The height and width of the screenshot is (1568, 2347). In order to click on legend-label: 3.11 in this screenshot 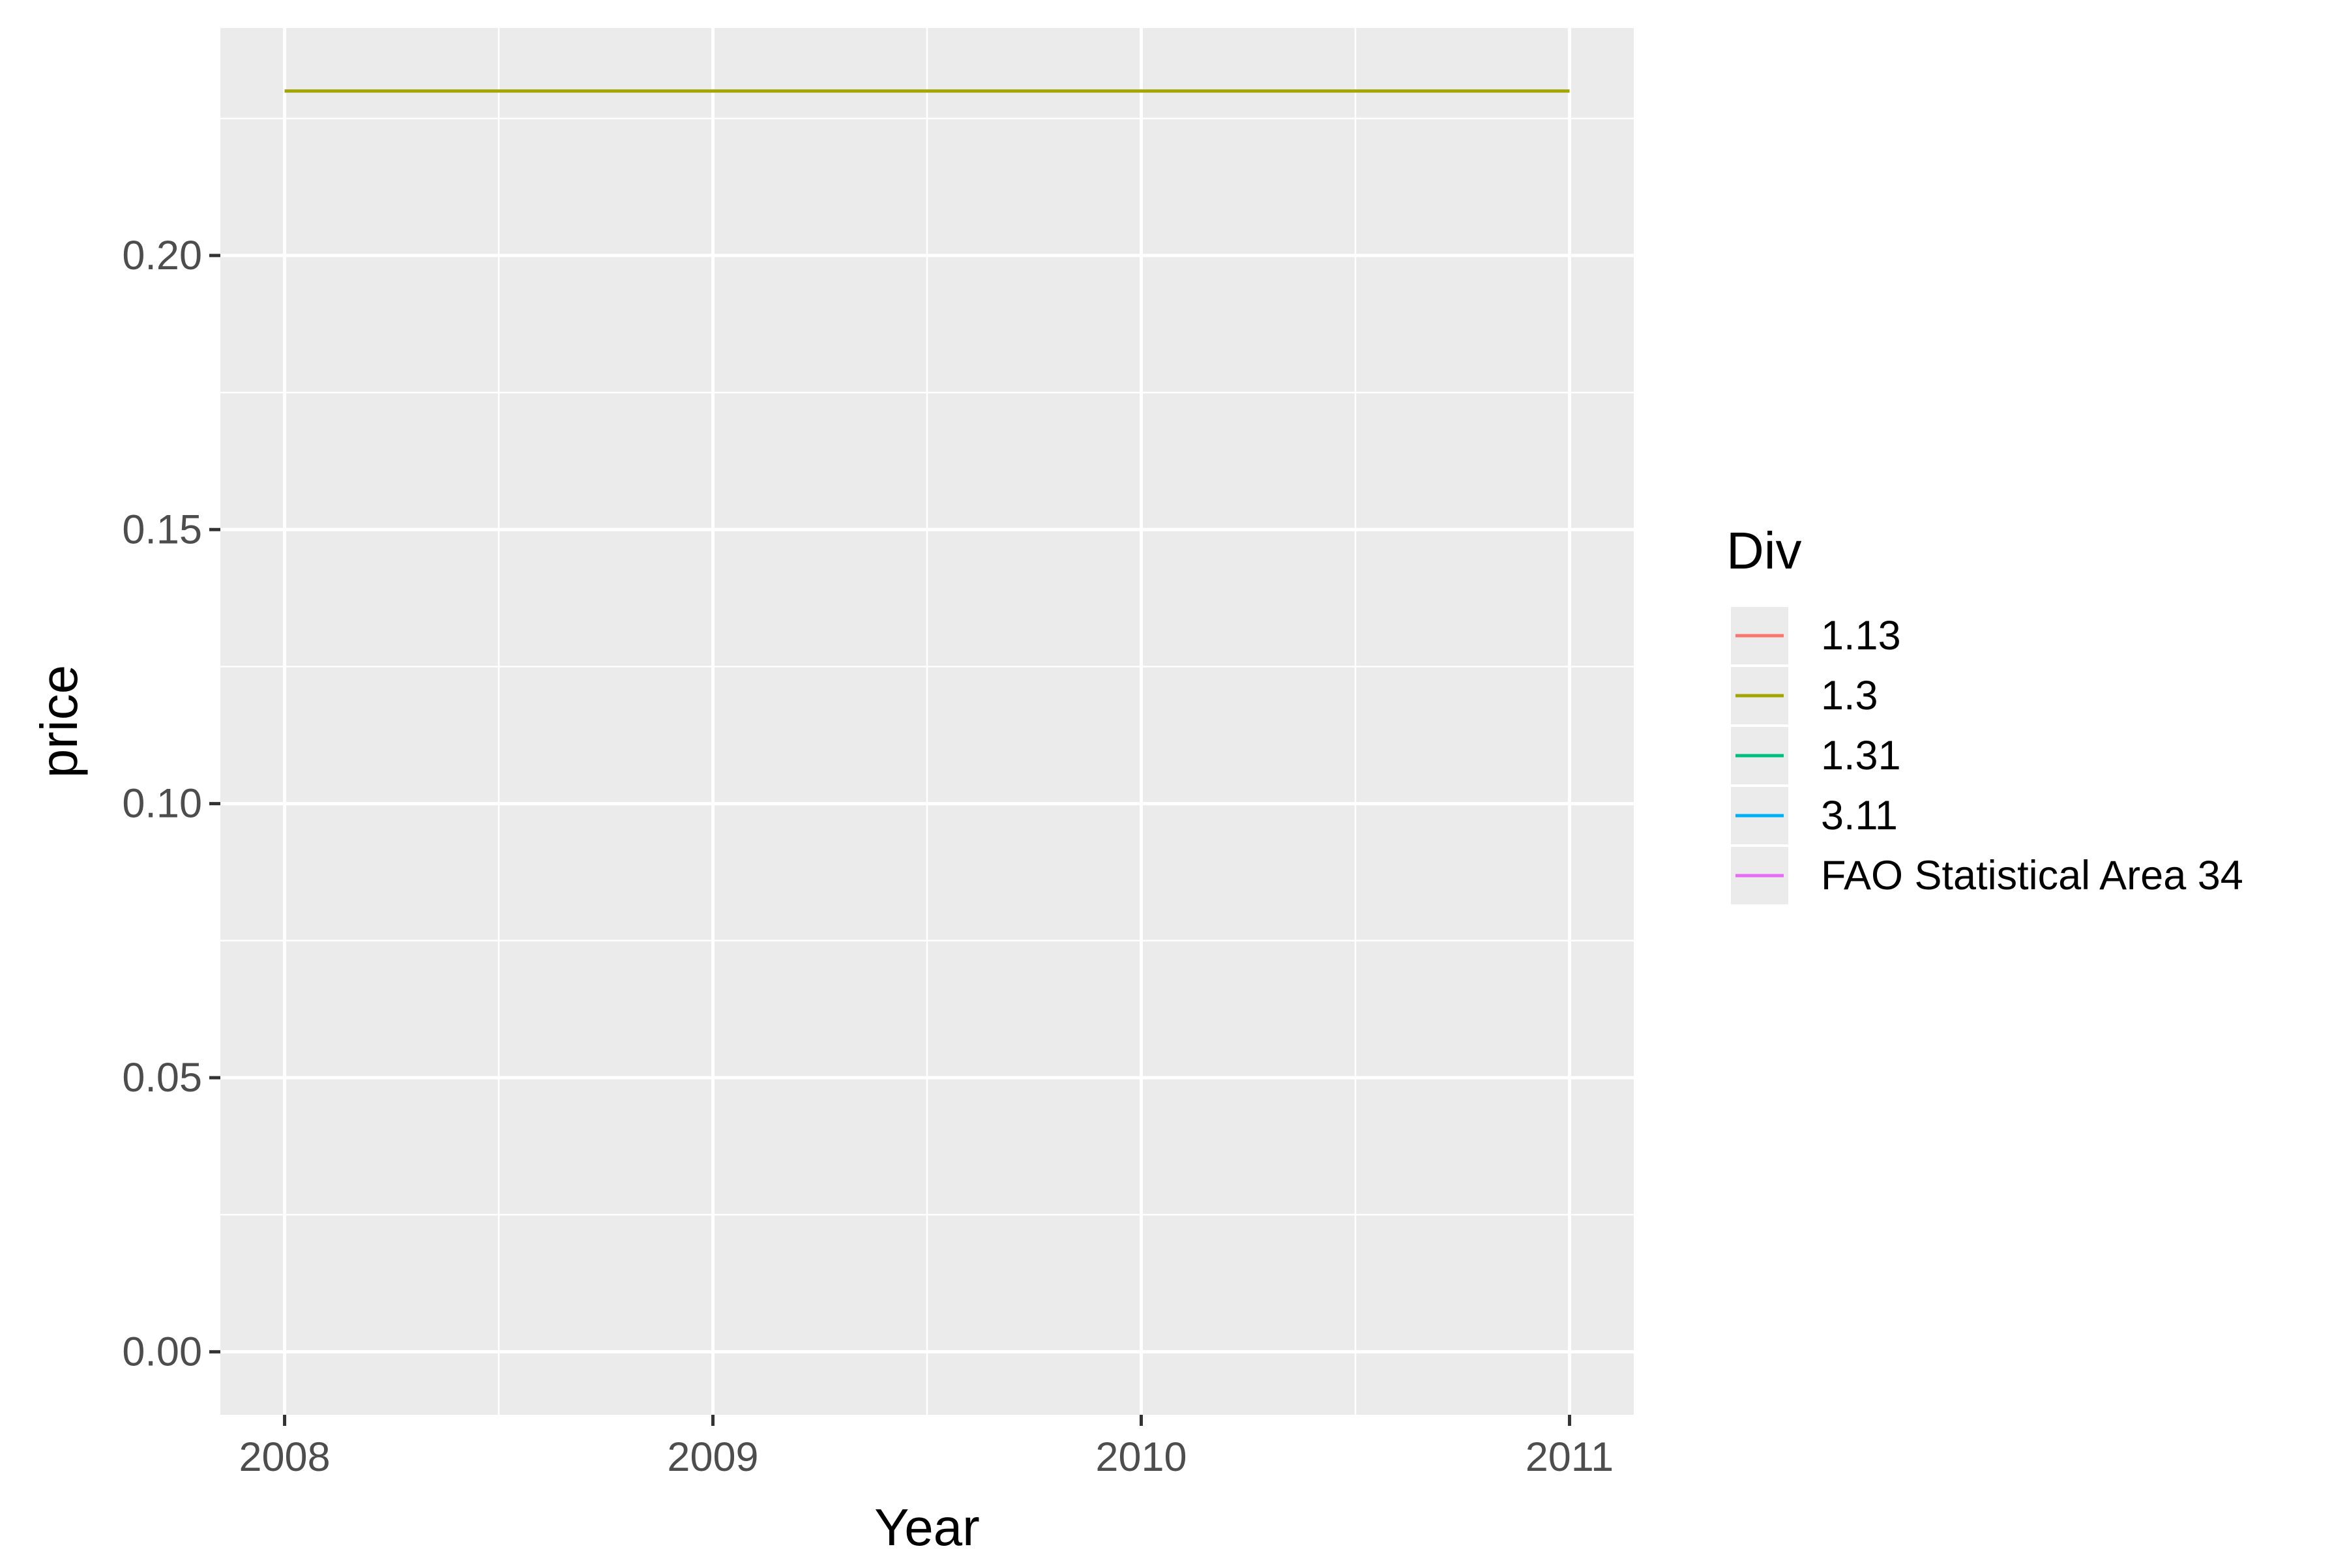, I will do `click(1859, 815)`.